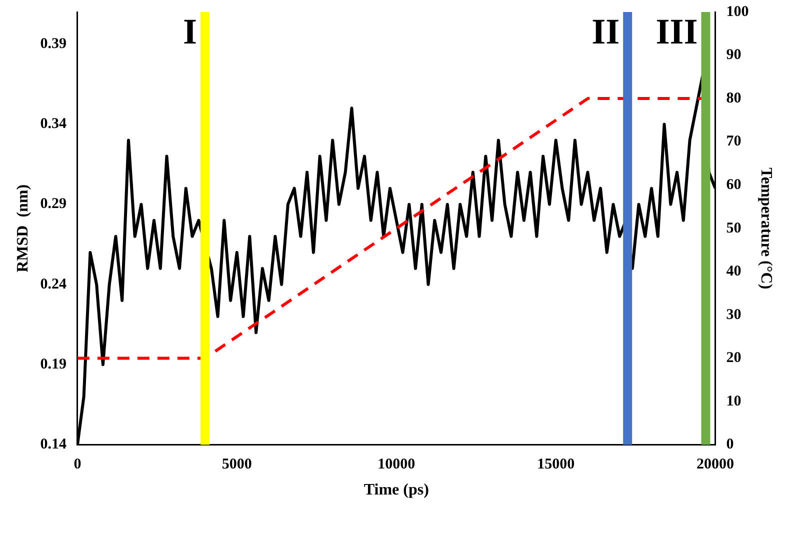  I want to click on y2-axis-title: Temperature (°C), so click(765, 229).